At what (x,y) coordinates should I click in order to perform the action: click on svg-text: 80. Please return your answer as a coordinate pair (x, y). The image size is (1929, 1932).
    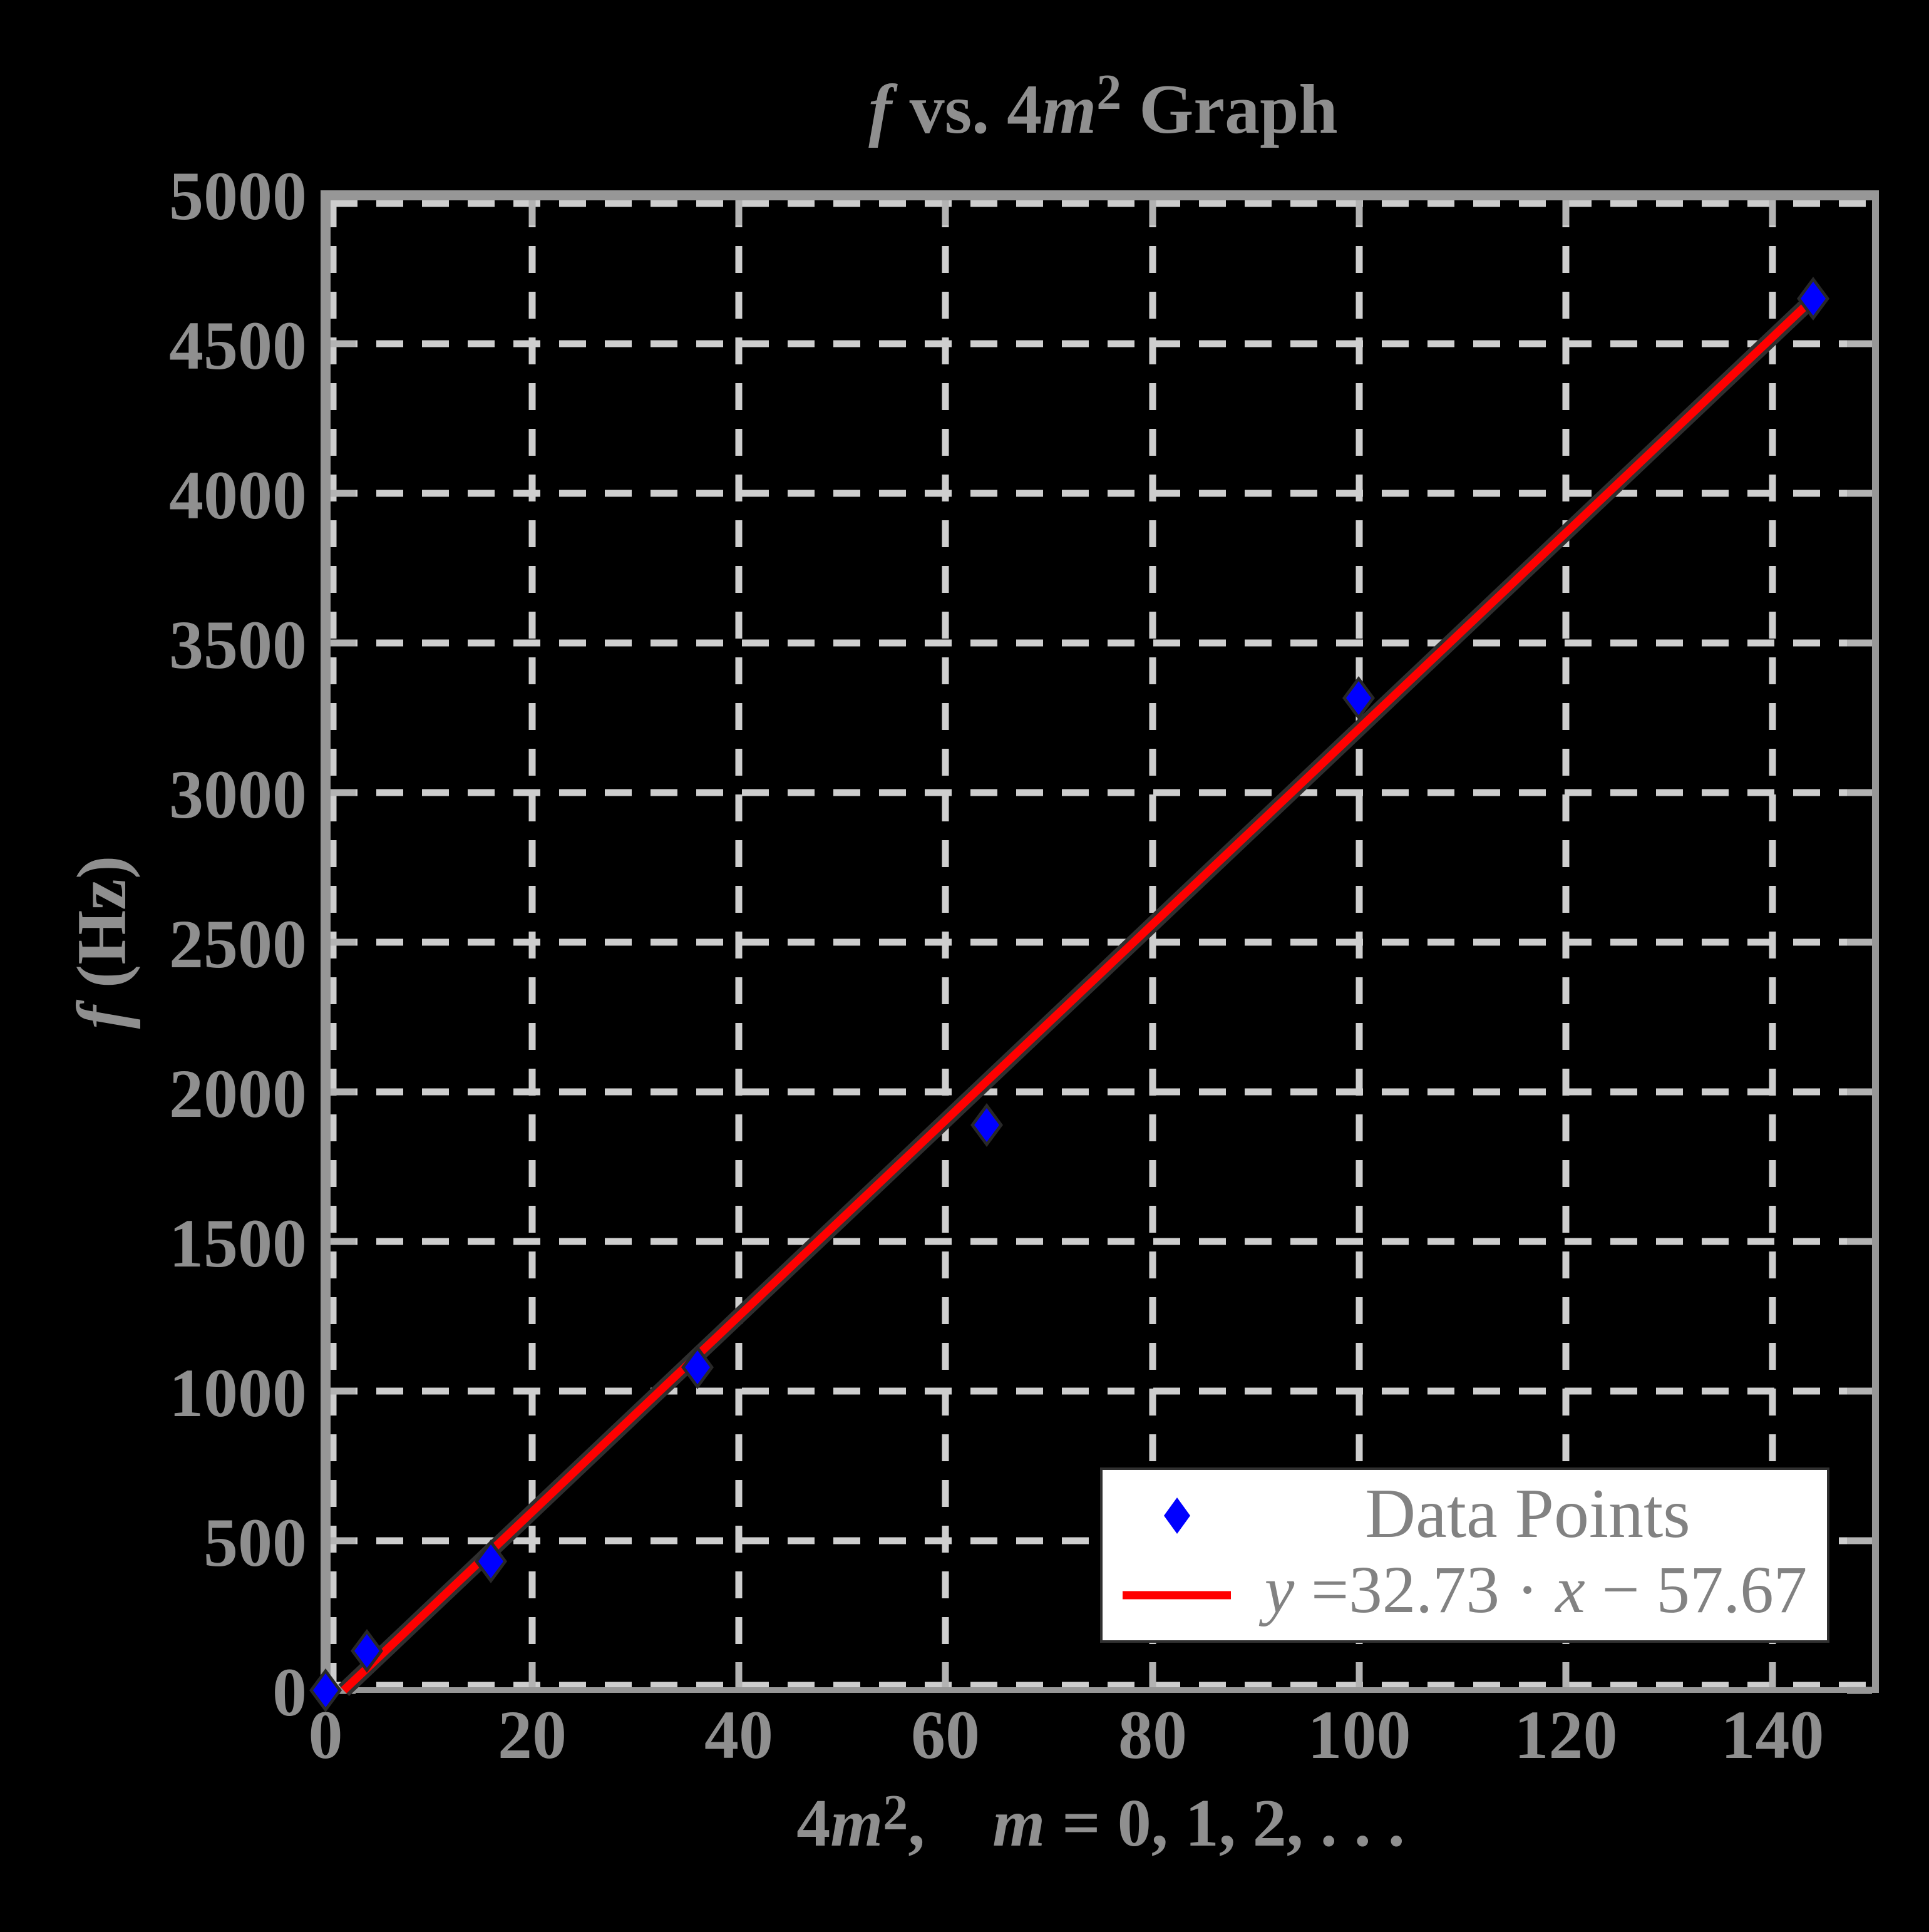
    Looking at the image, I should click on (1152, 1735).